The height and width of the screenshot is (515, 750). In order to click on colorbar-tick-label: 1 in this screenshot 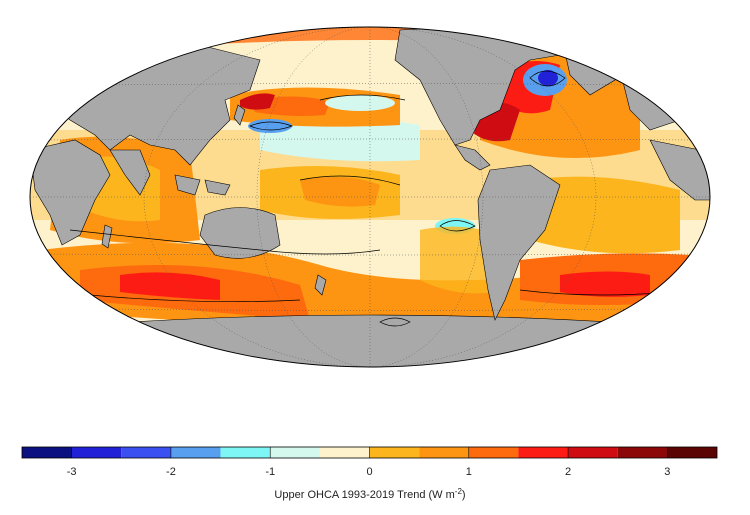, I will do `click(469, 472)`.